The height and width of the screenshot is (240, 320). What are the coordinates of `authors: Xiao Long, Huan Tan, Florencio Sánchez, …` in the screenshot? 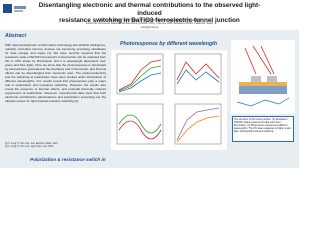 It's located at (149, 20).